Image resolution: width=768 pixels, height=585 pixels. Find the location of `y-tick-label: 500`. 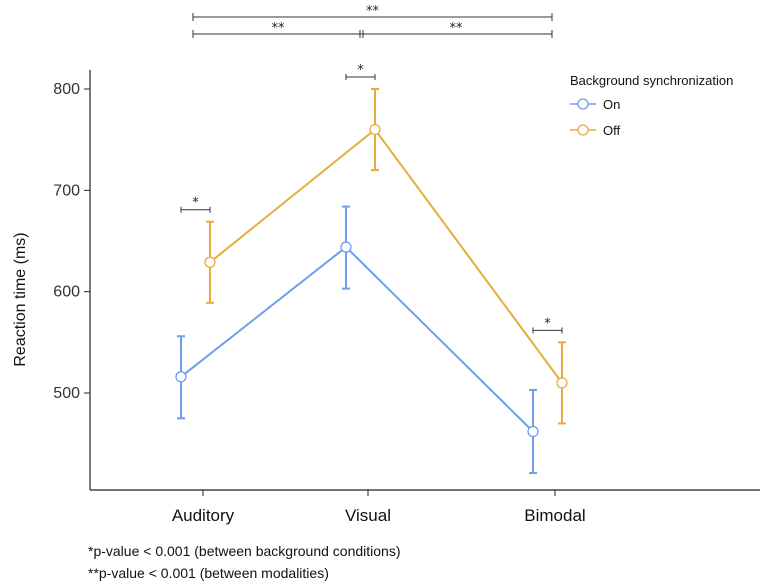

y-tick-label: 500 is located at coordinates (66, 393).